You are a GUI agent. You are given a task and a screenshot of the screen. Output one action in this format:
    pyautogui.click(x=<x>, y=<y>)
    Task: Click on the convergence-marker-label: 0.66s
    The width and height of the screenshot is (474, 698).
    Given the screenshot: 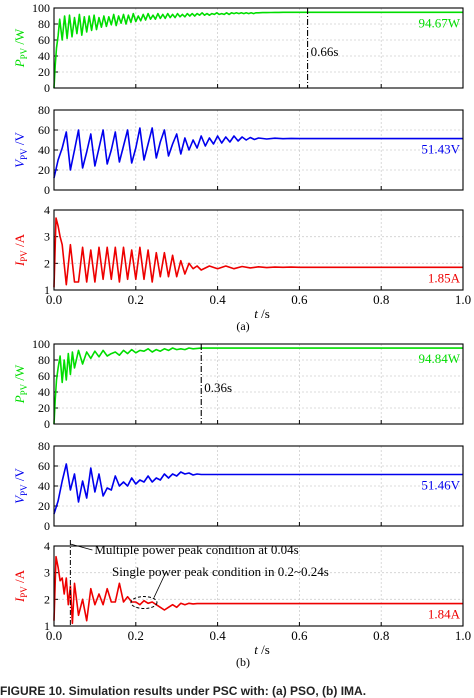 What is the action you would take?
    pyautogui.click(x=325, y=51)
    